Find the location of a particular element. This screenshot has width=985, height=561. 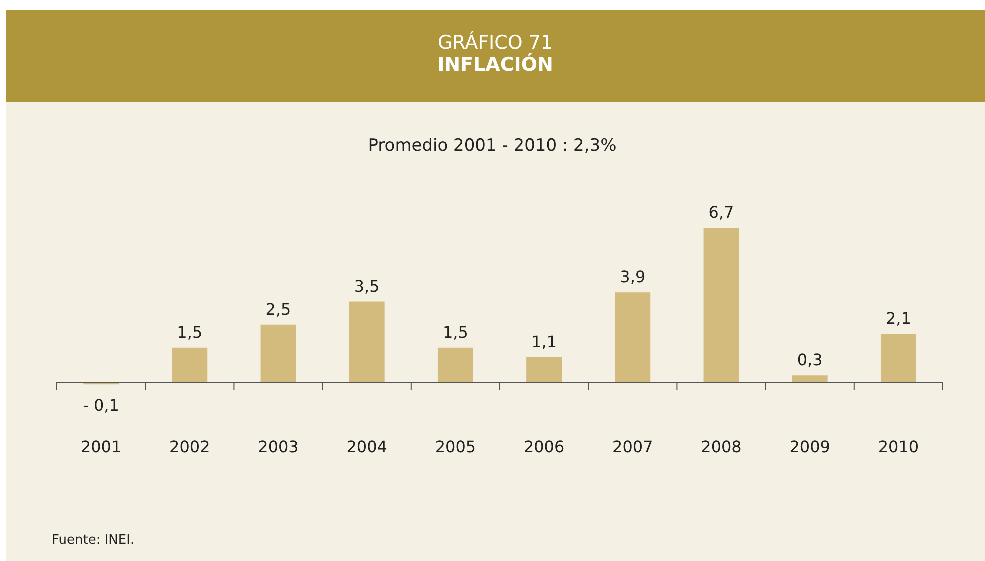

x-tick-label: 2010 is located at coordinates (899, 447).